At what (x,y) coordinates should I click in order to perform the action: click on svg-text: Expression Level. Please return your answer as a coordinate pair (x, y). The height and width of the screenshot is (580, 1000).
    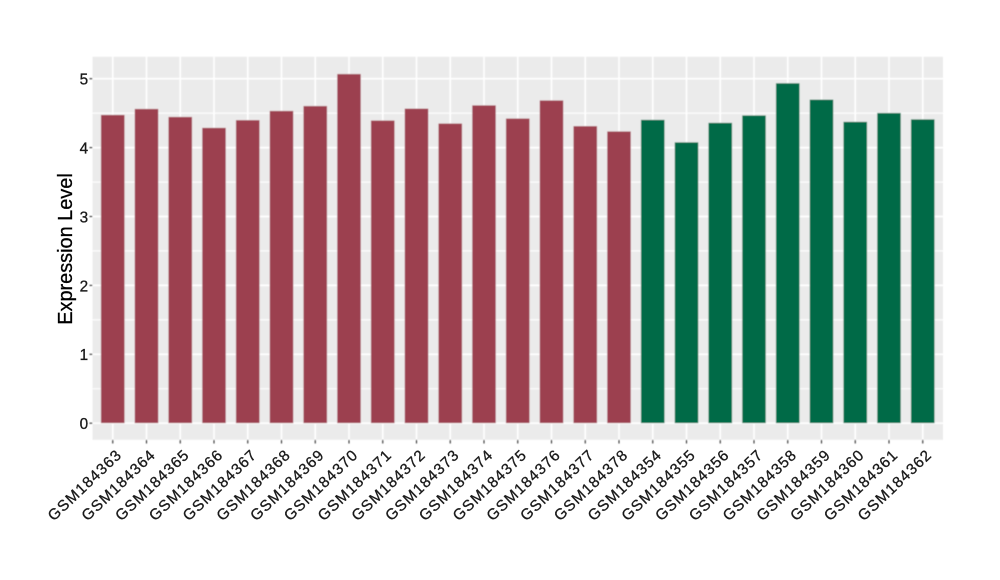
    Looking at the image, I should click on (66, 248).